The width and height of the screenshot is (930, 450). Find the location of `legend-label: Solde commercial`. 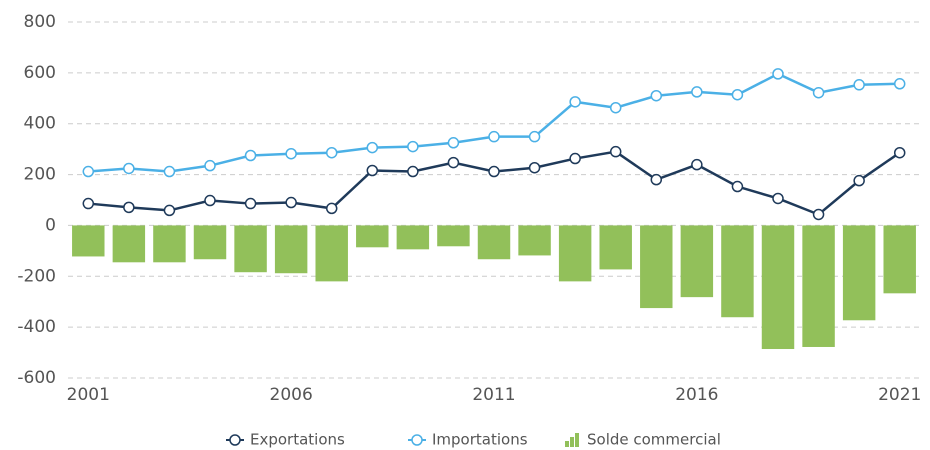

legend-label: Solde commercial is located at coordinates (654, 440).